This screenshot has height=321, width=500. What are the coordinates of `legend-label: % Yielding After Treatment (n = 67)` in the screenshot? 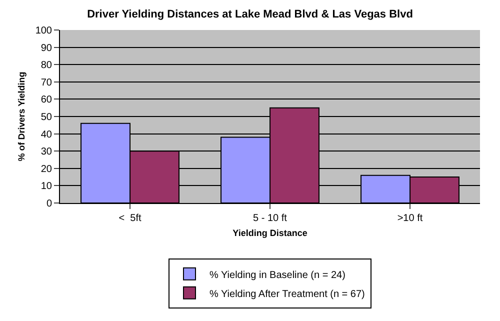 It's located at (287, 294).